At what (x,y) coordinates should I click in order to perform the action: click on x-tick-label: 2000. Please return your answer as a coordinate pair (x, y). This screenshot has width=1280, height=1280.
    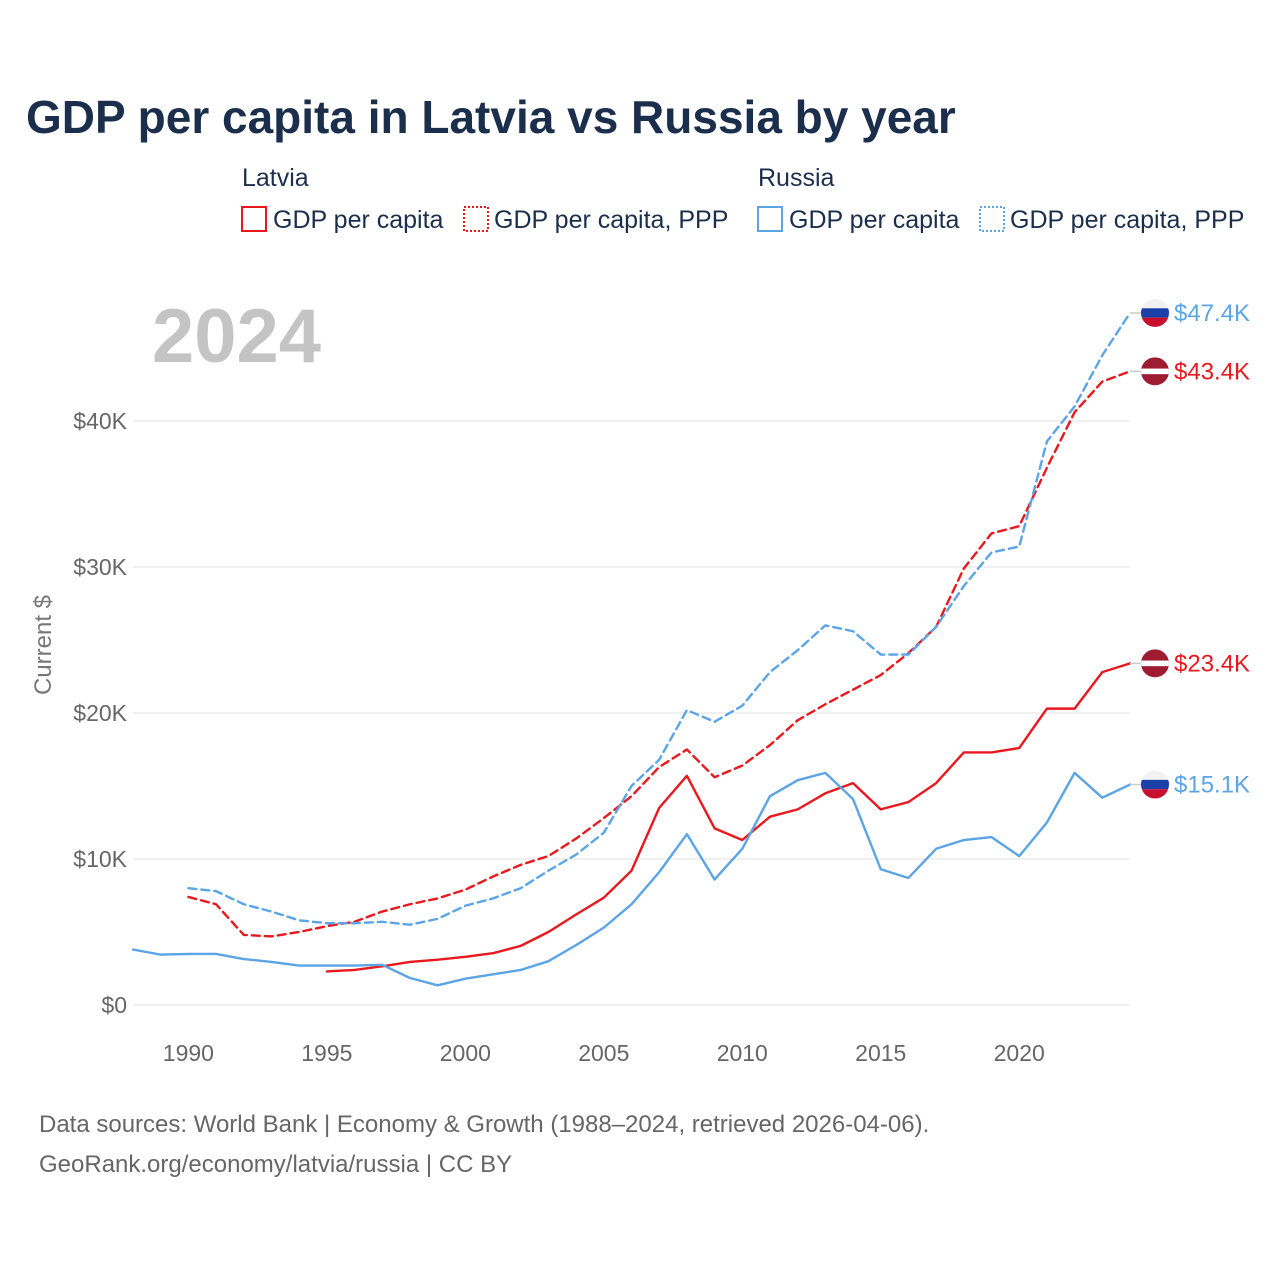
    Looking at the image, I should click on (465, 1053).